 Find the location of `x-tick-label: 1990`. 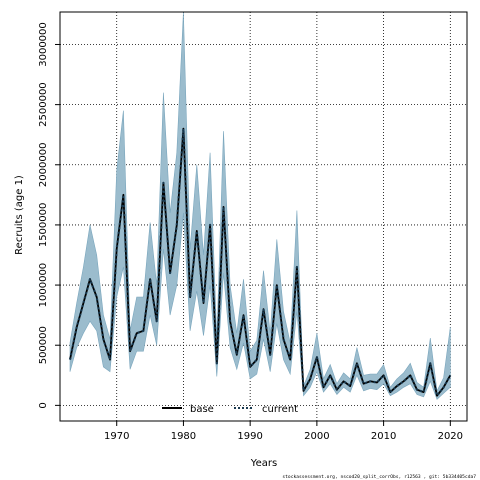

x-tick-label: 1990 is located at coordinates (249, 436).